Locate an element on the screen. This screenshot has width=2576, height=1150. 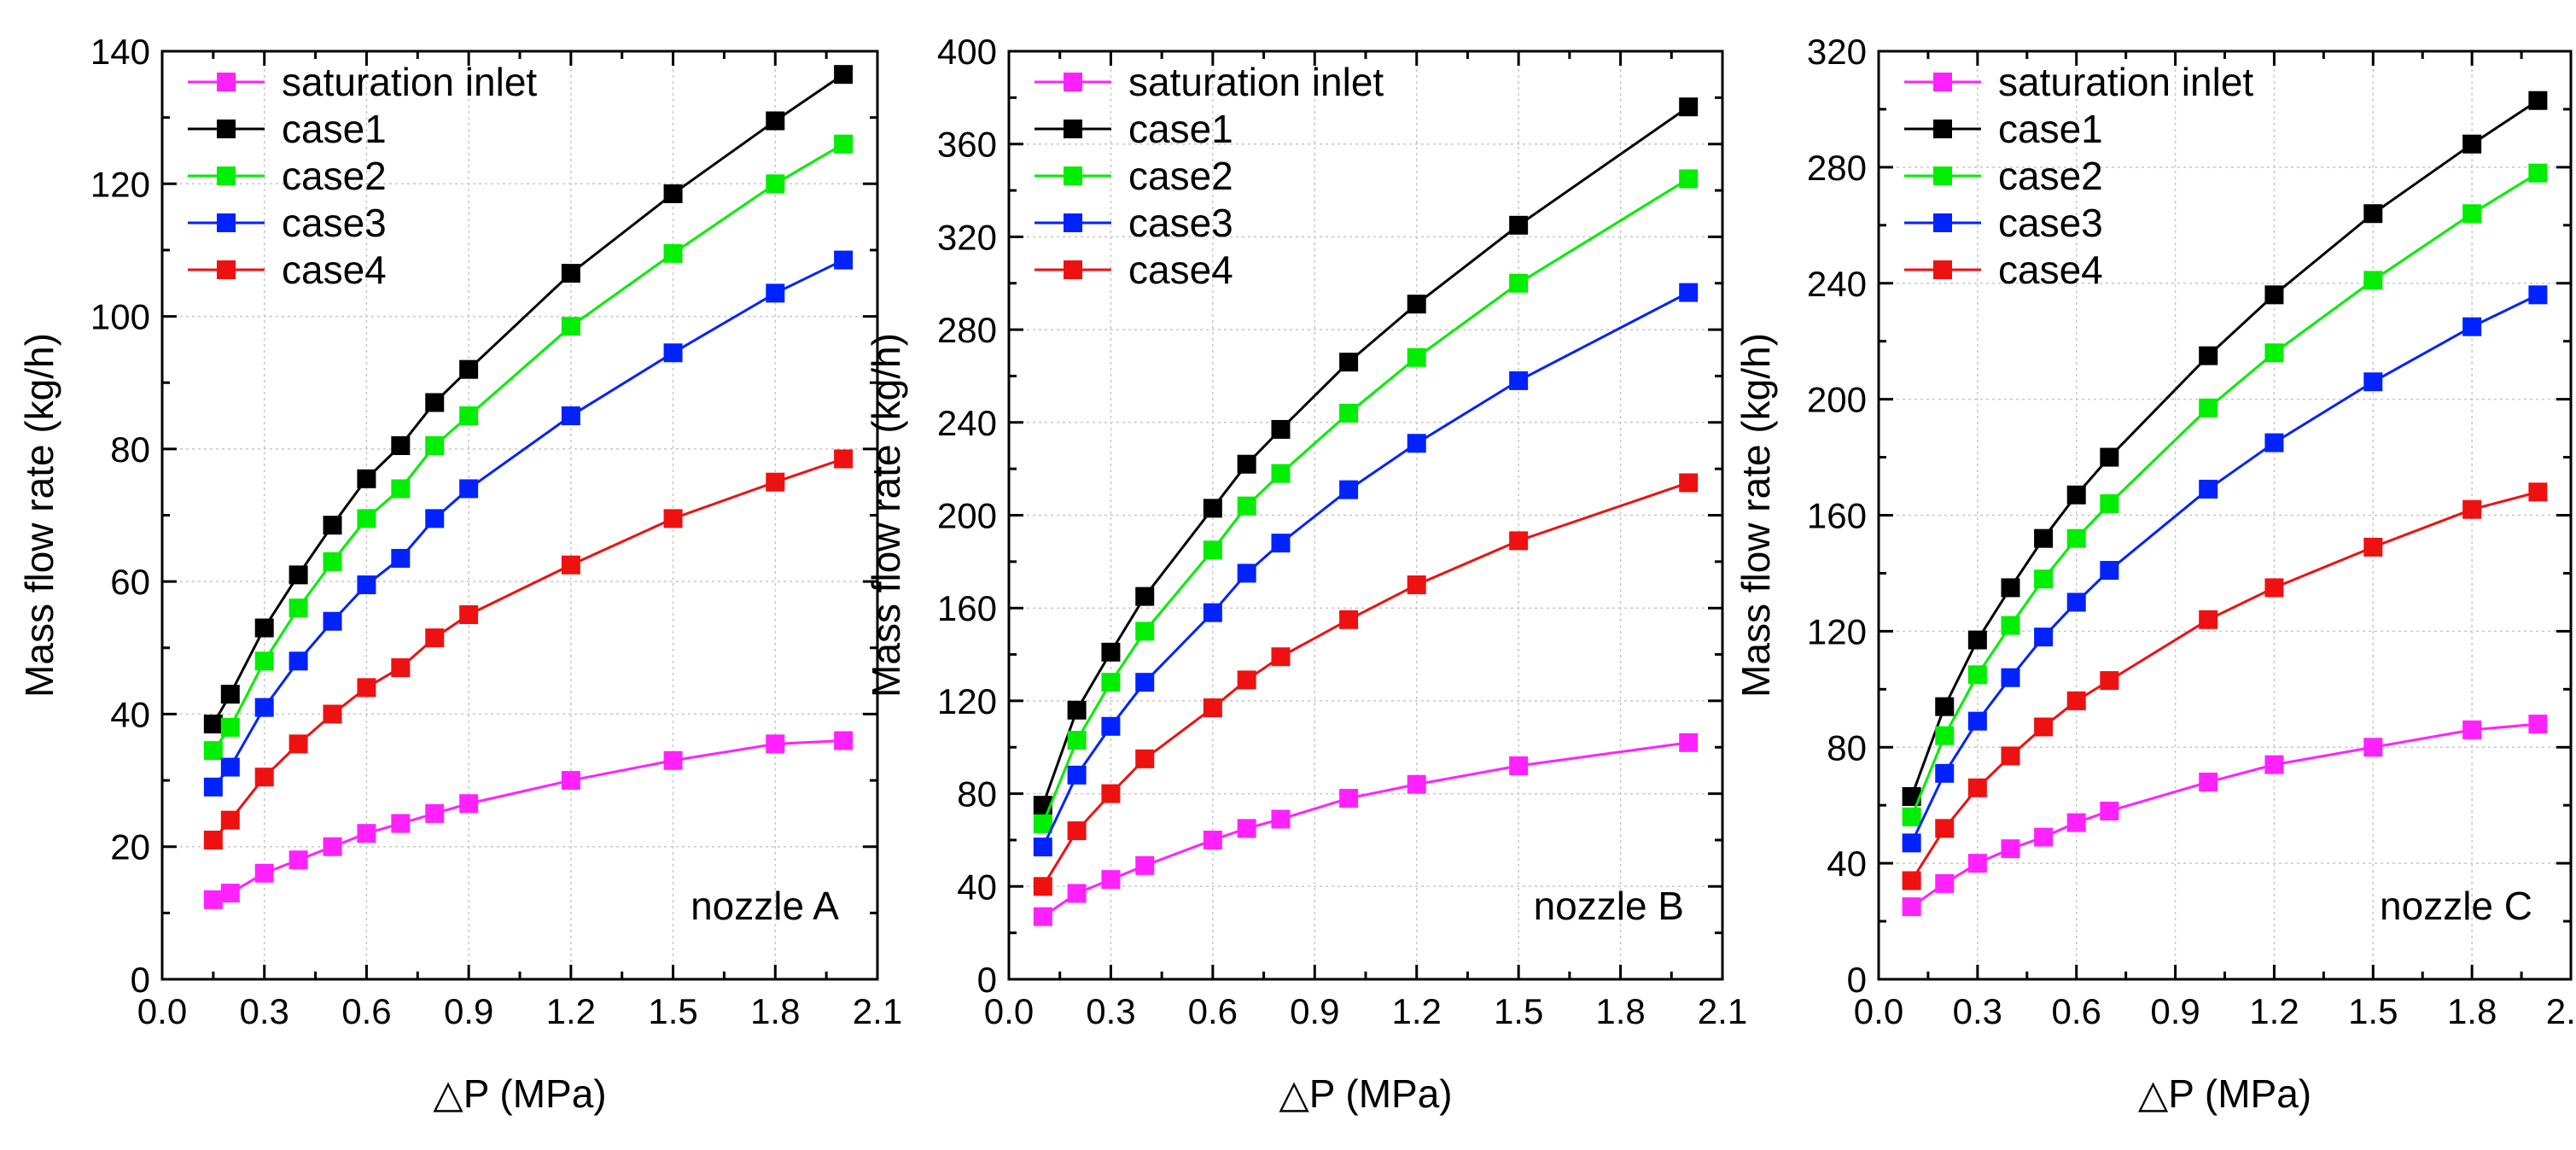
legend-label: saturation inlet is located at coordinates (1256, 82).